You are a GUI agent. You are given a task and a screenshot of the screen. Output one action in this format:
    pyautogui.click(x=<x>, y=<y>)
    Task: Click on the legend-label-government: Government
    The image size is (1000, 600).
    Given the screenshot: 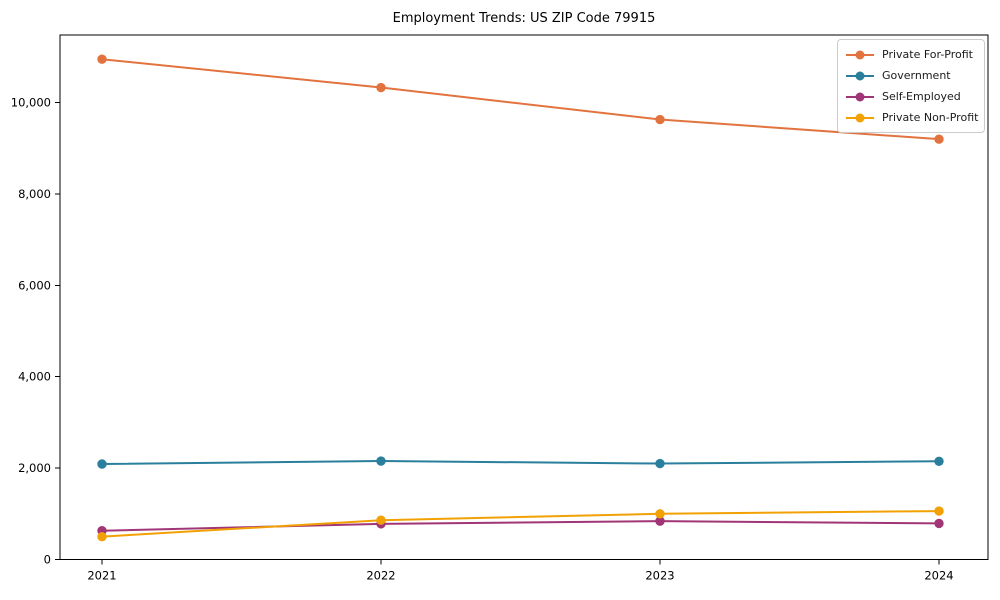 What is the action you would take?
    pyautogui.click(x=916, y=75)
    